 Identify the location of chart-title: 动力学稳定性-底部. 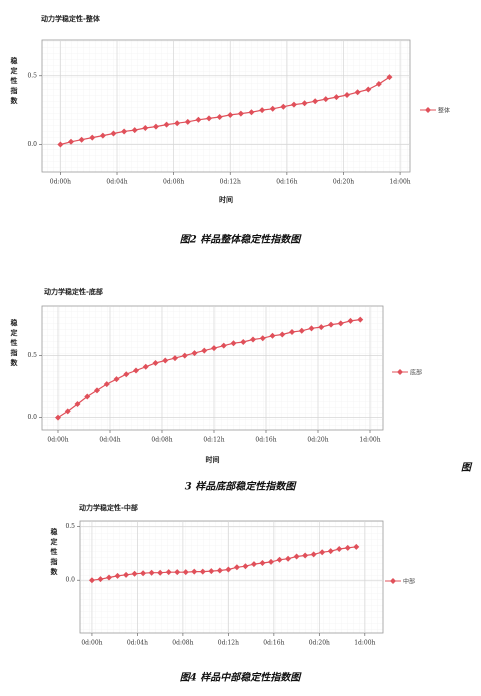
(73, 291).